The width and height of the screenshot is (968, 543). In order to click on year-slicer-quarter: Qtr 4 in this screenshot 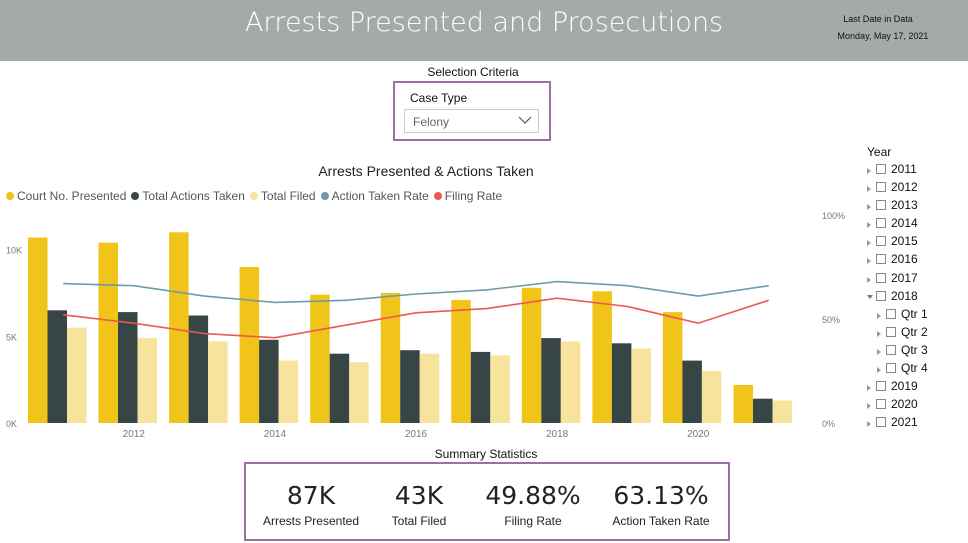, I will do `click(916, 370)`.